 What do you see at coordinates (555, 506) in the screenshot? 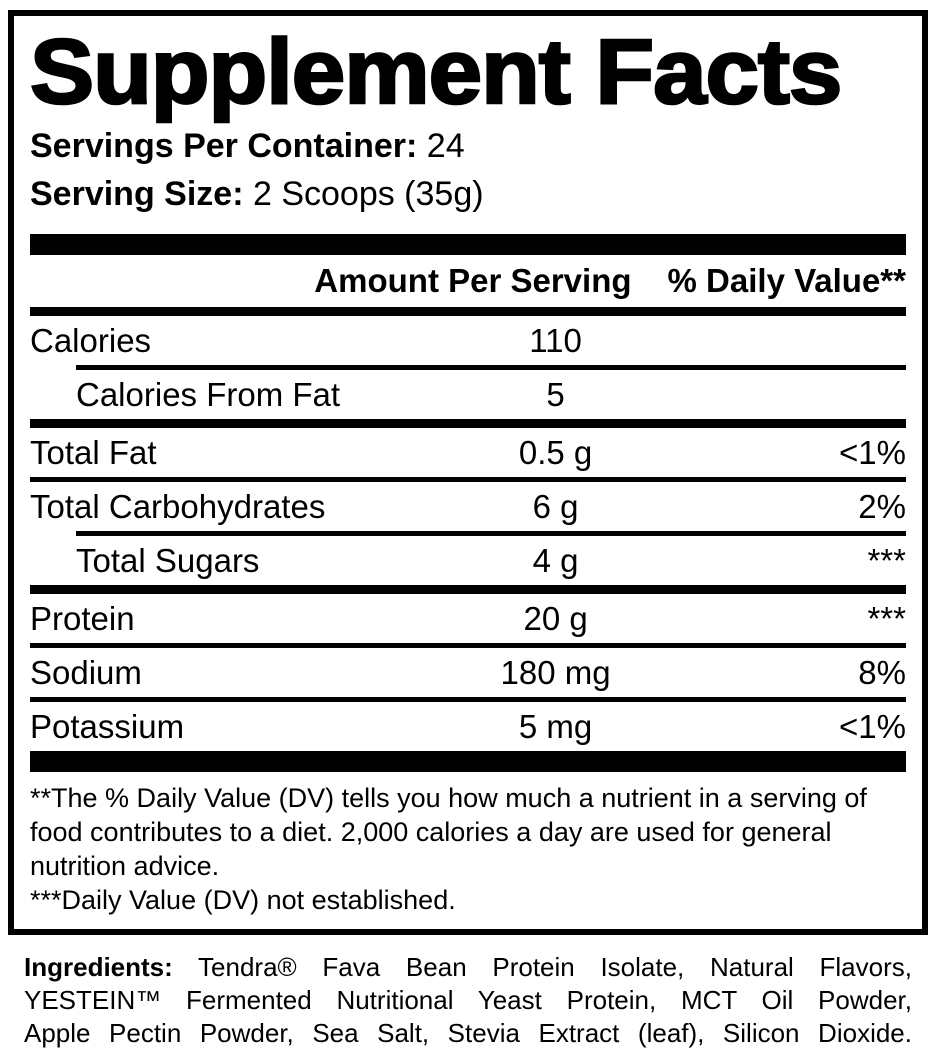
I see `nutrient-amount: 6 g` at bounding box center [555, 506].